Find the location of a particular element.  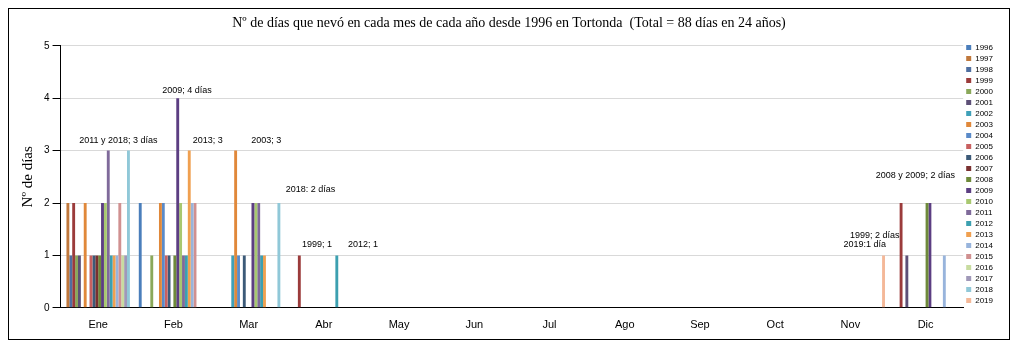

legend-label: 2017 is located at coordinates (984, 278).